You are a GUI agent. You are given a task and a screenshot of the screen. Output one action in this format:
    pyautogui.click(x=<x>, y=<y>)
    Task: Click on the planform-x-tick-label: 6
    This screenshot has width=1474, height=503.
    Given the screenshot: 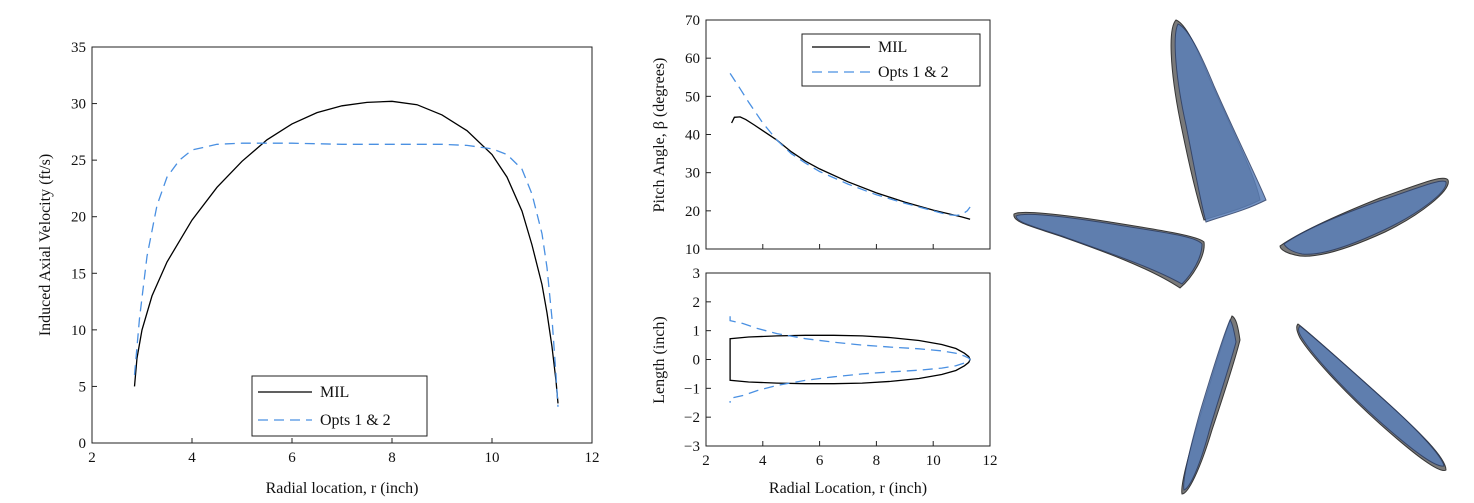 What is the action you would take?
    pyautogui.click(x=820, y=461)
    